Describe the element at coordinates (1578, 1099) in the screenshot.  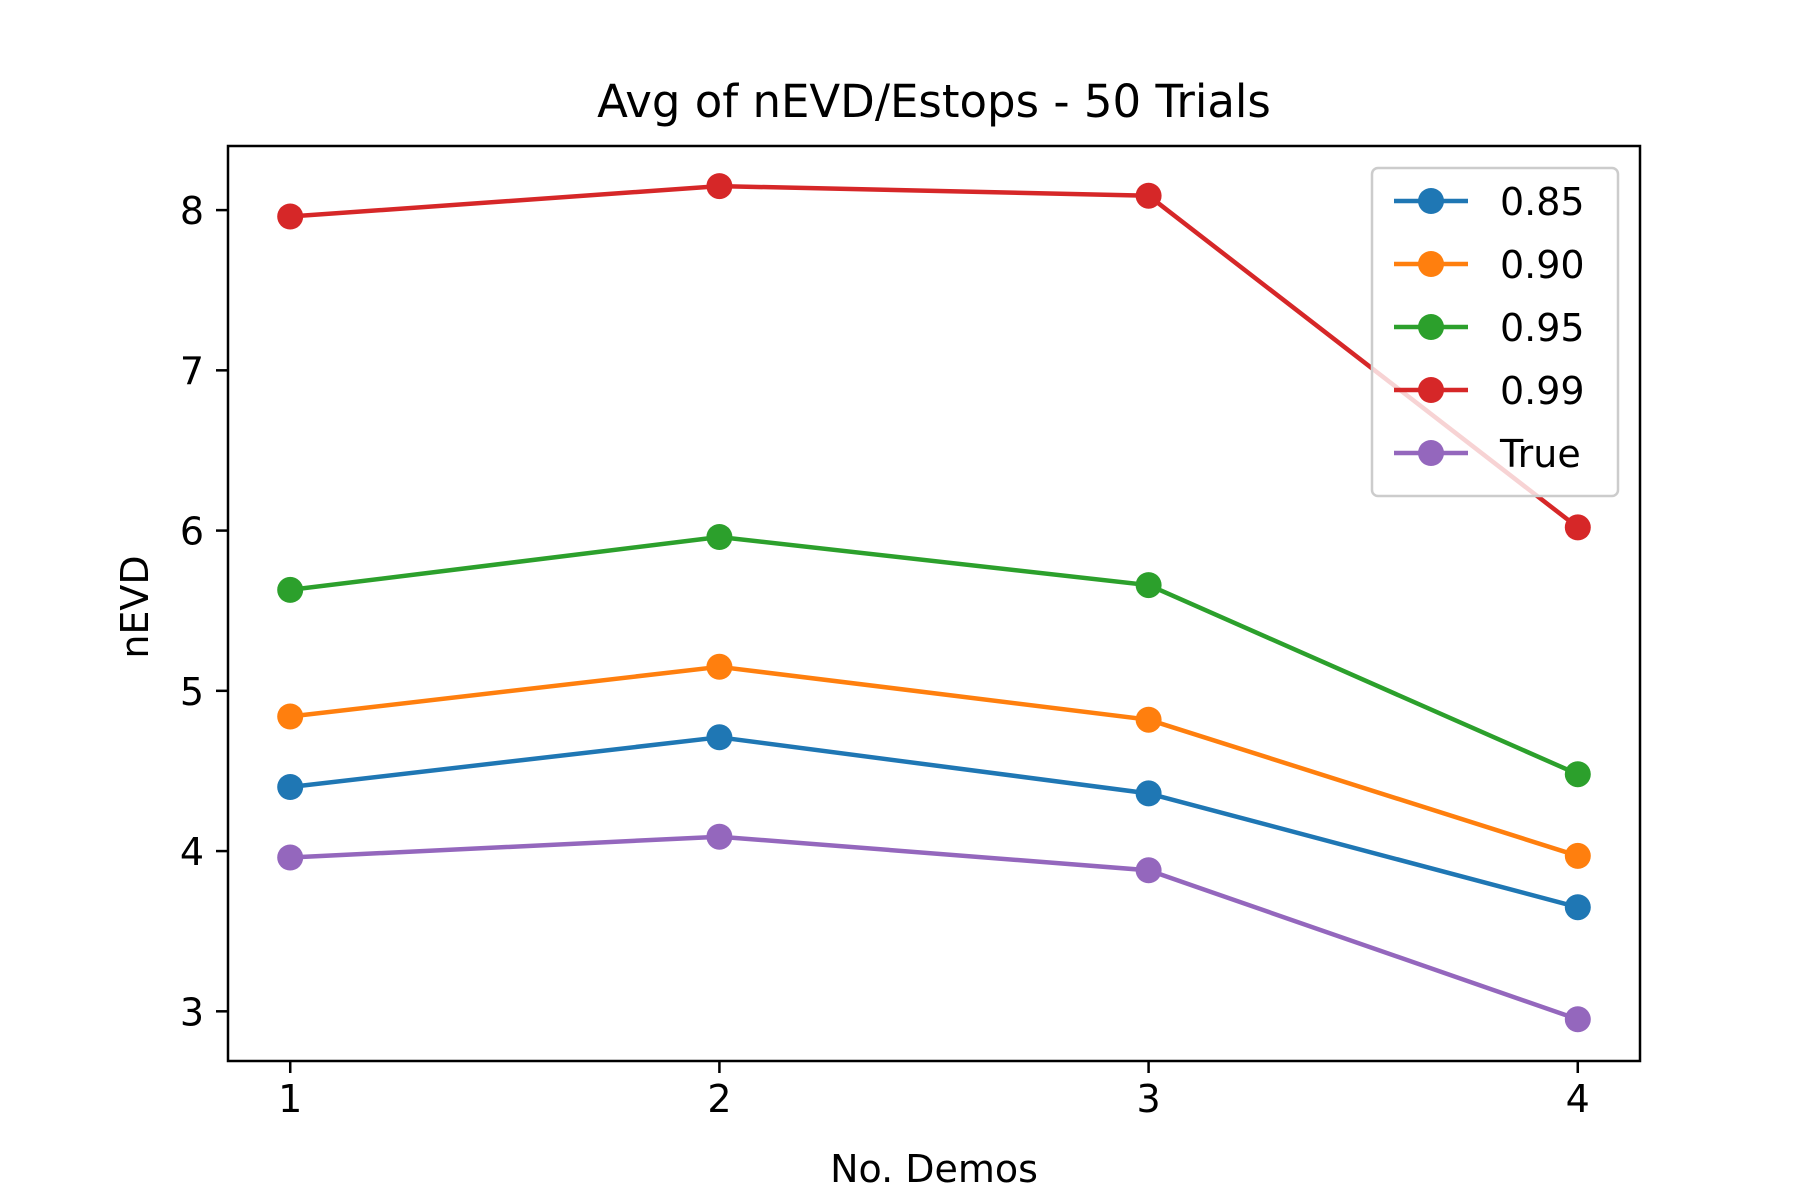
I see `x-tick-label-3: 4` at that location.